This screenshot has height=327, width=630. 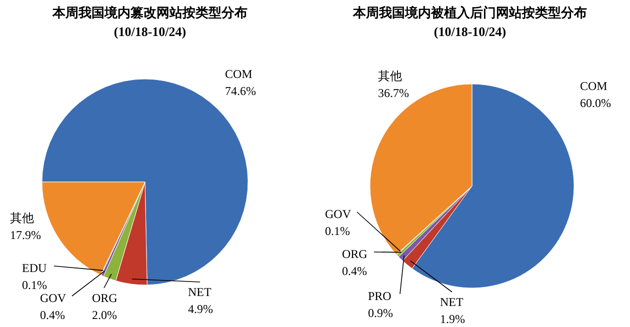 I want to click on data-label: 36.7%, so click(x=393, y=93).